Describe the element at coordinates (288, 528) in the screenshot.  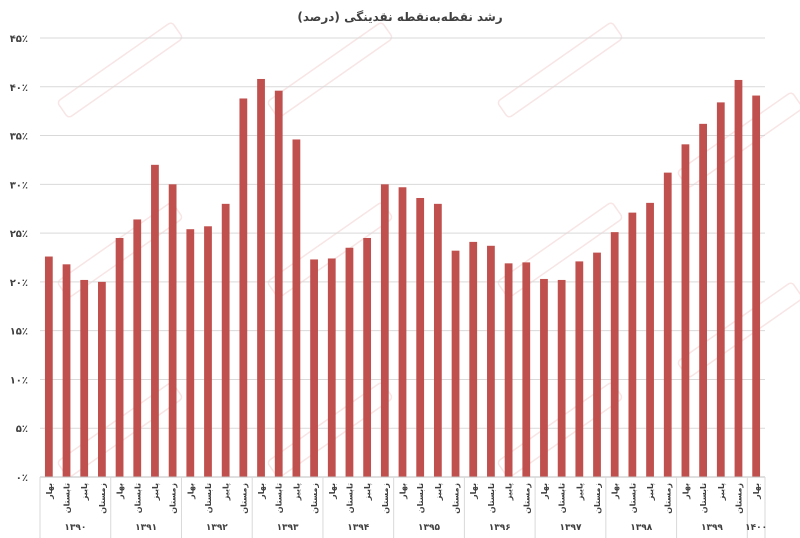
I see `group-label: ۱۳۹۳` at that location.